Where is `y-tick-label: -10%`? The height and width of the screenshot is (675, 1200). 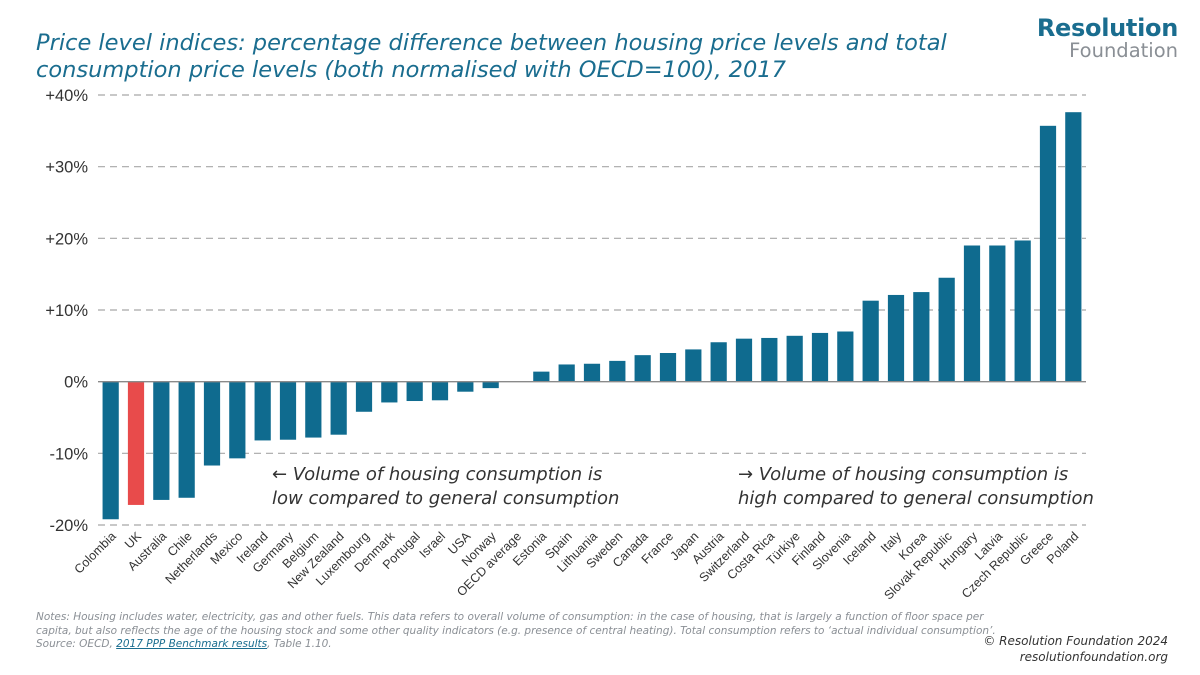
y-tick-label: -10% is located at coordinates (68, 454).